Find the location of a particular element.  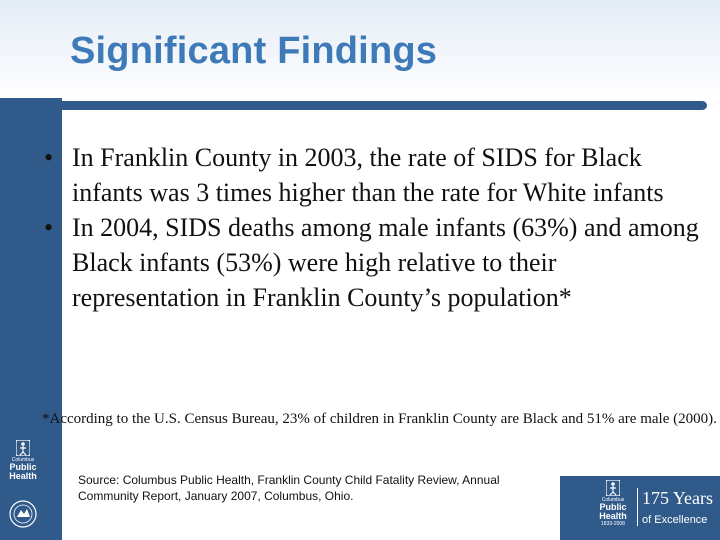

footer-bar is located at coordinates (640, 508).